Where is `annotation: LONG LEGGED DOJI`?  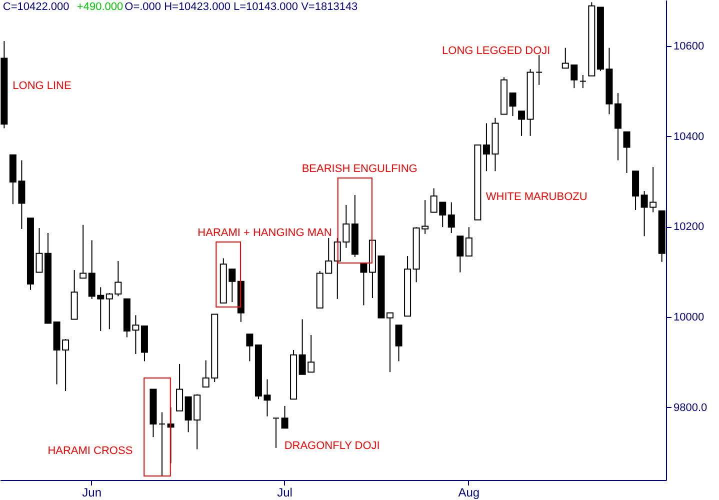 annotation: LONG LEGGED DOJI is located at coordinates (496, 51).